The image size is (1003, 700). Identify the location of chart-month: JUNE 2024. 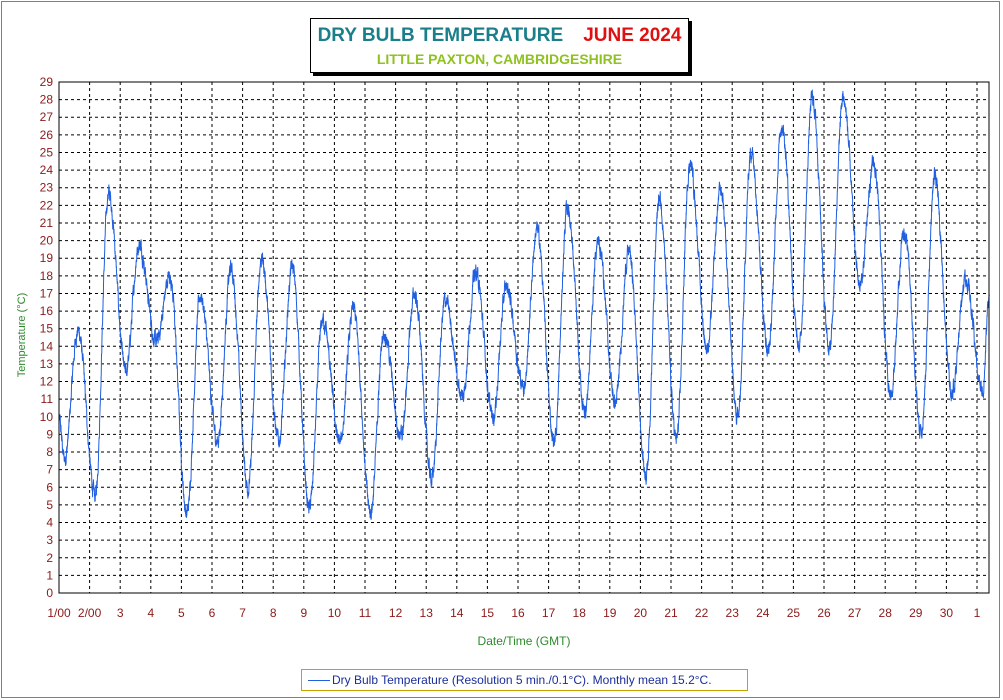
(632, 35).